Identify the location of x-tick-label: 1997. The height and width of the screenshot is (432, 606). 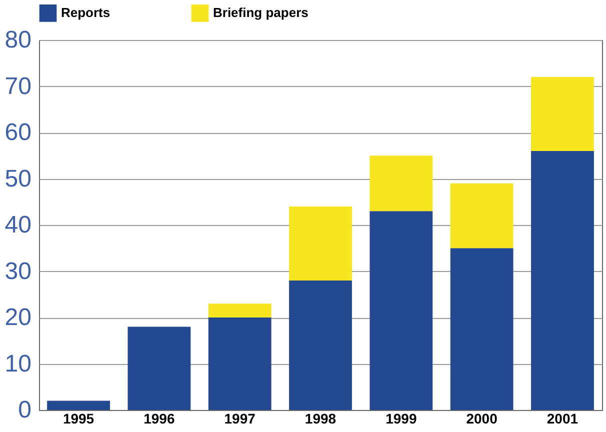
(240, 418).